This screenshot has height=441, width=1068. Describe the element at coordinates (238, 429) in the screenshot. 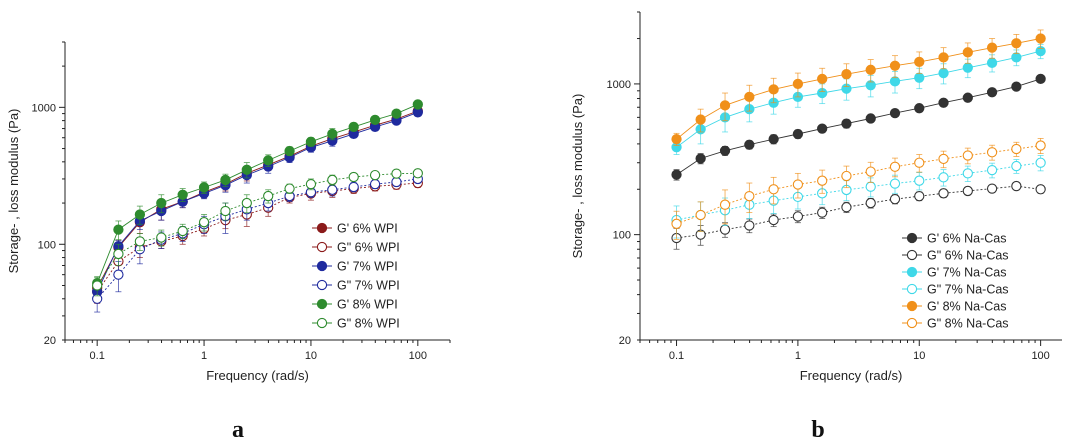

I see `panel-label-a: a` at that location.